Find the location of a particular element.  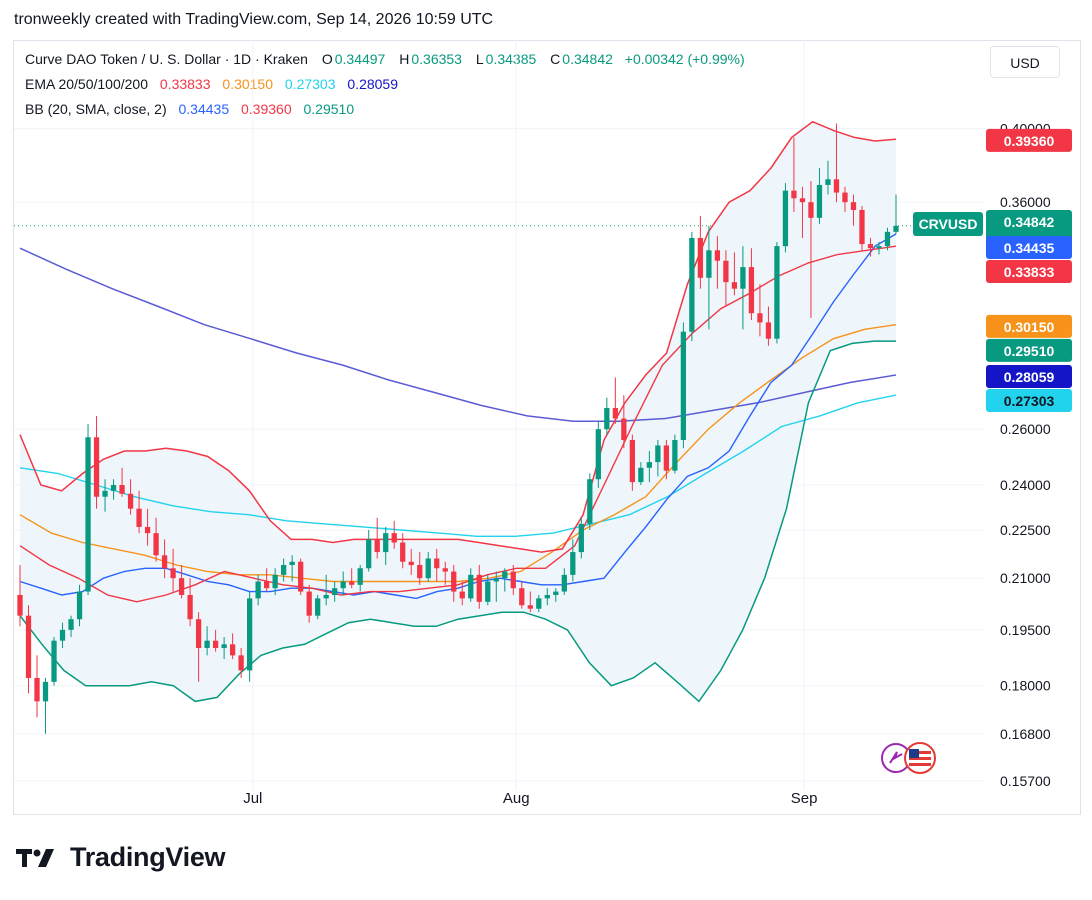

price-label-text: 0.34842 is located at coordinates (1029, 222).